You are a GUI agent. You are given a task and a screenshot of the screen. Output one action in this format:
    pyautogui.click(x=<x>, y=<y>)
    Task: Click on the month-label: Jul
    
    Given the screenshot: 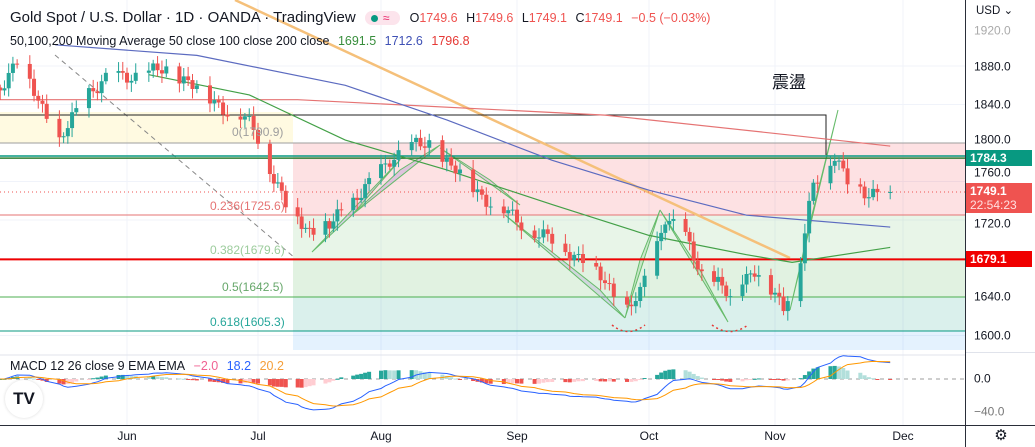 What is the action you would take?
    pyautogui.click(x=258, y=436)
    